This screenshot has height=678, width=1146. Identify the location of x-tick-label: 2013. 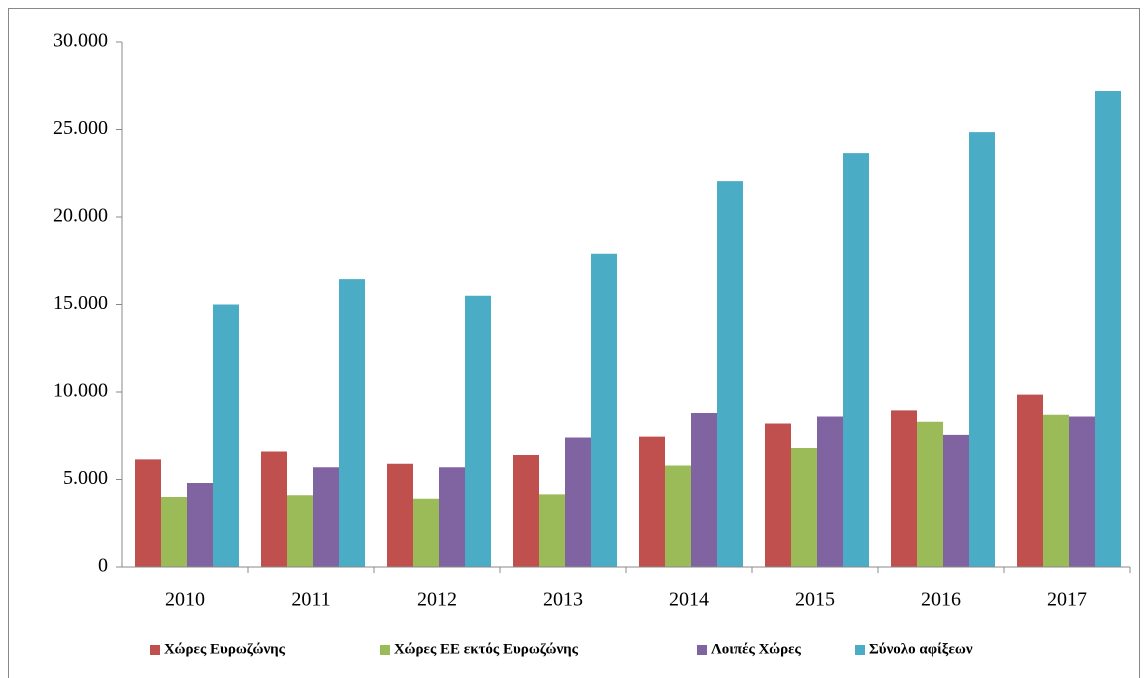
(563, 600).